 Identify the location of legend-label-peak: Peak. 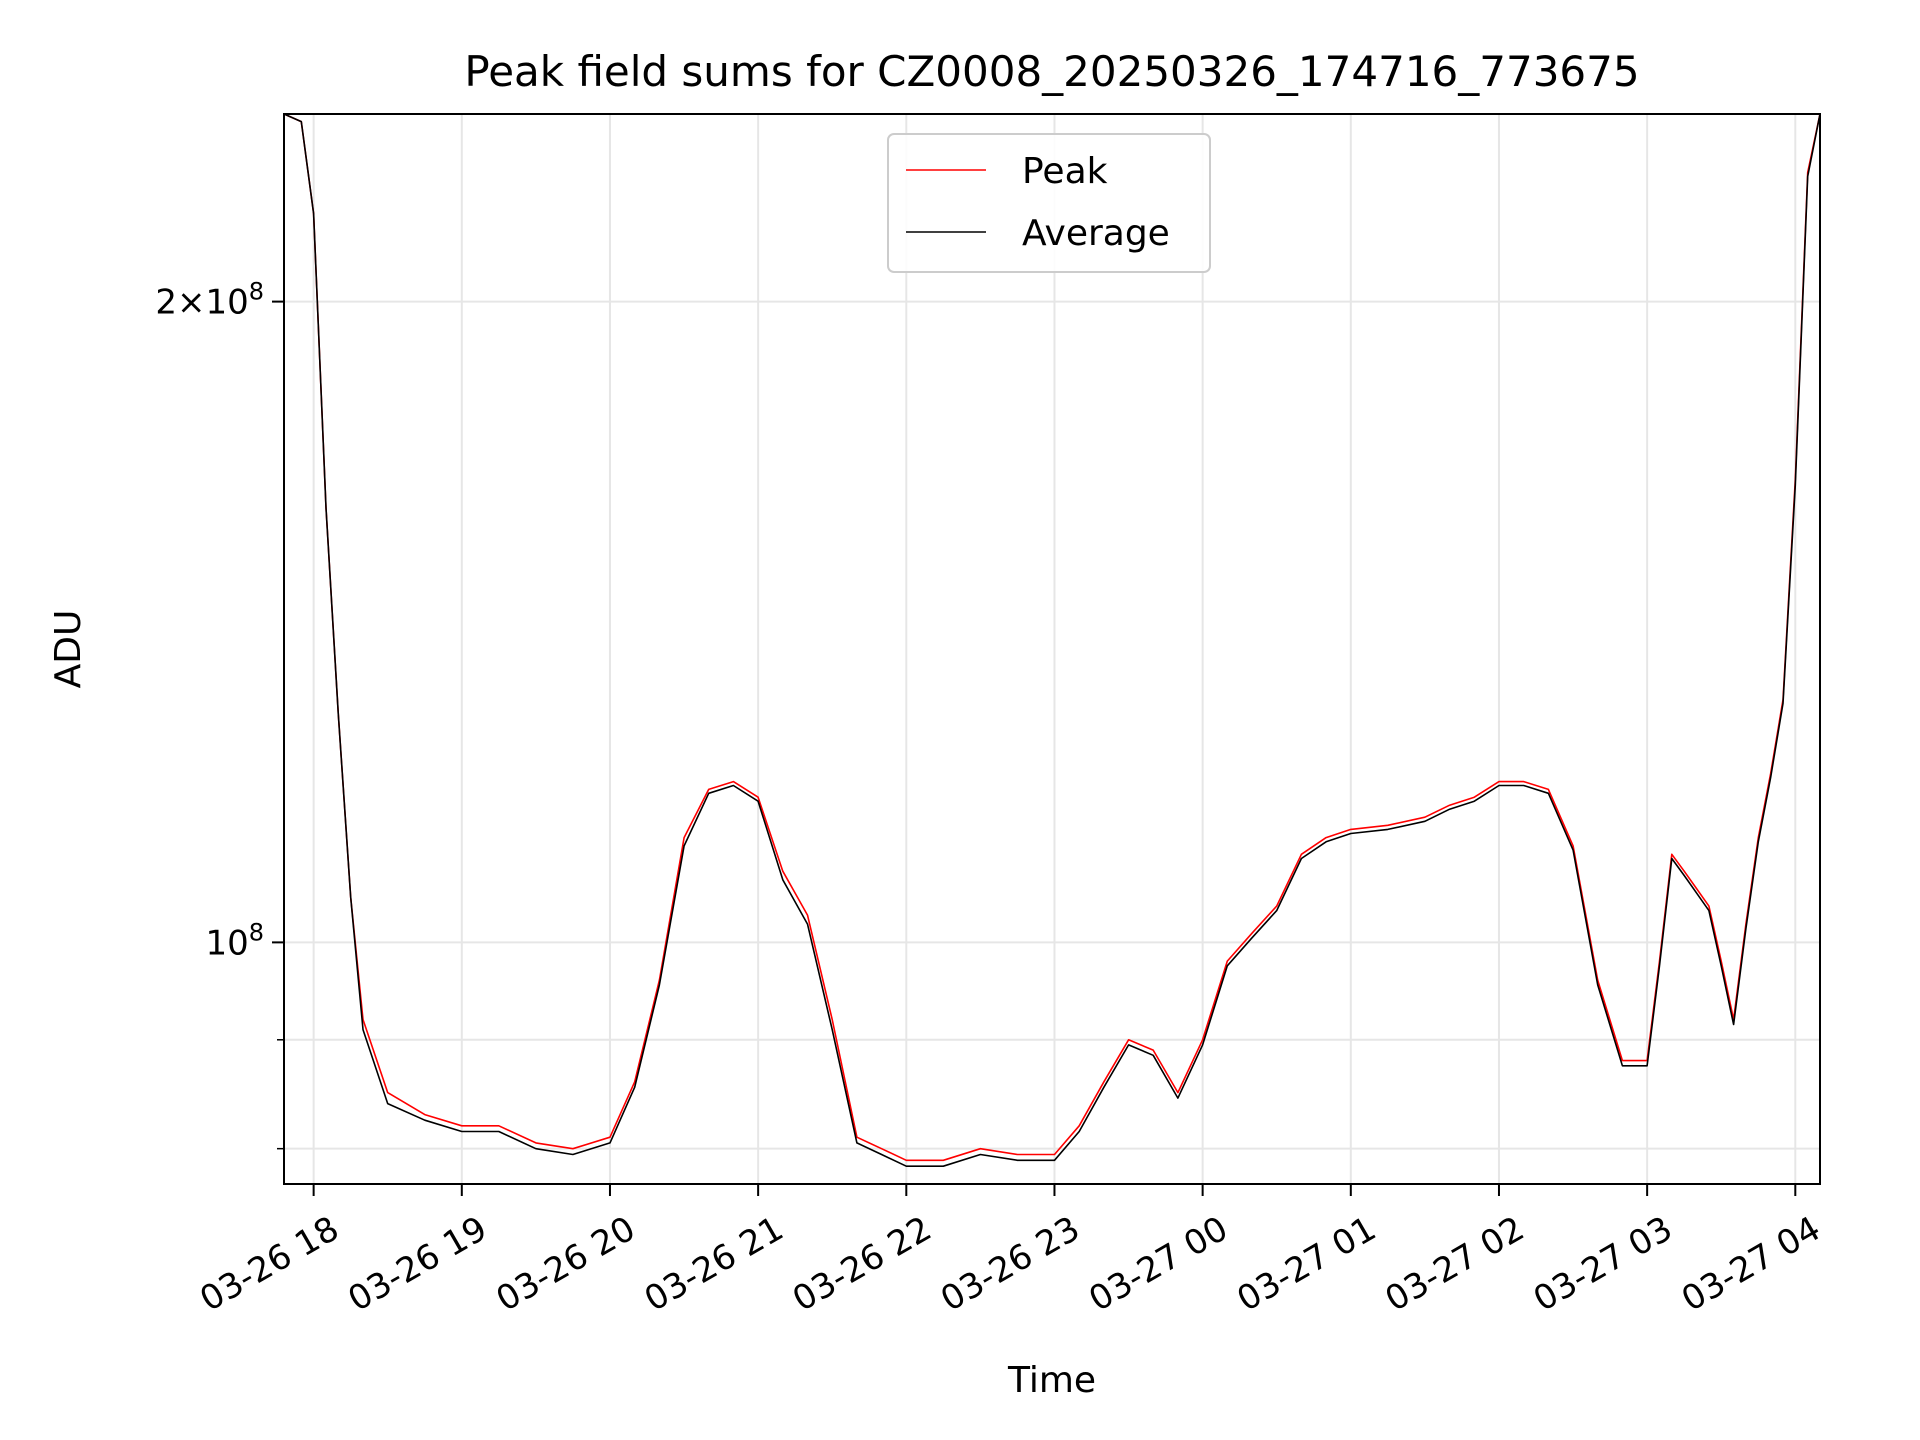
(1065, 171).